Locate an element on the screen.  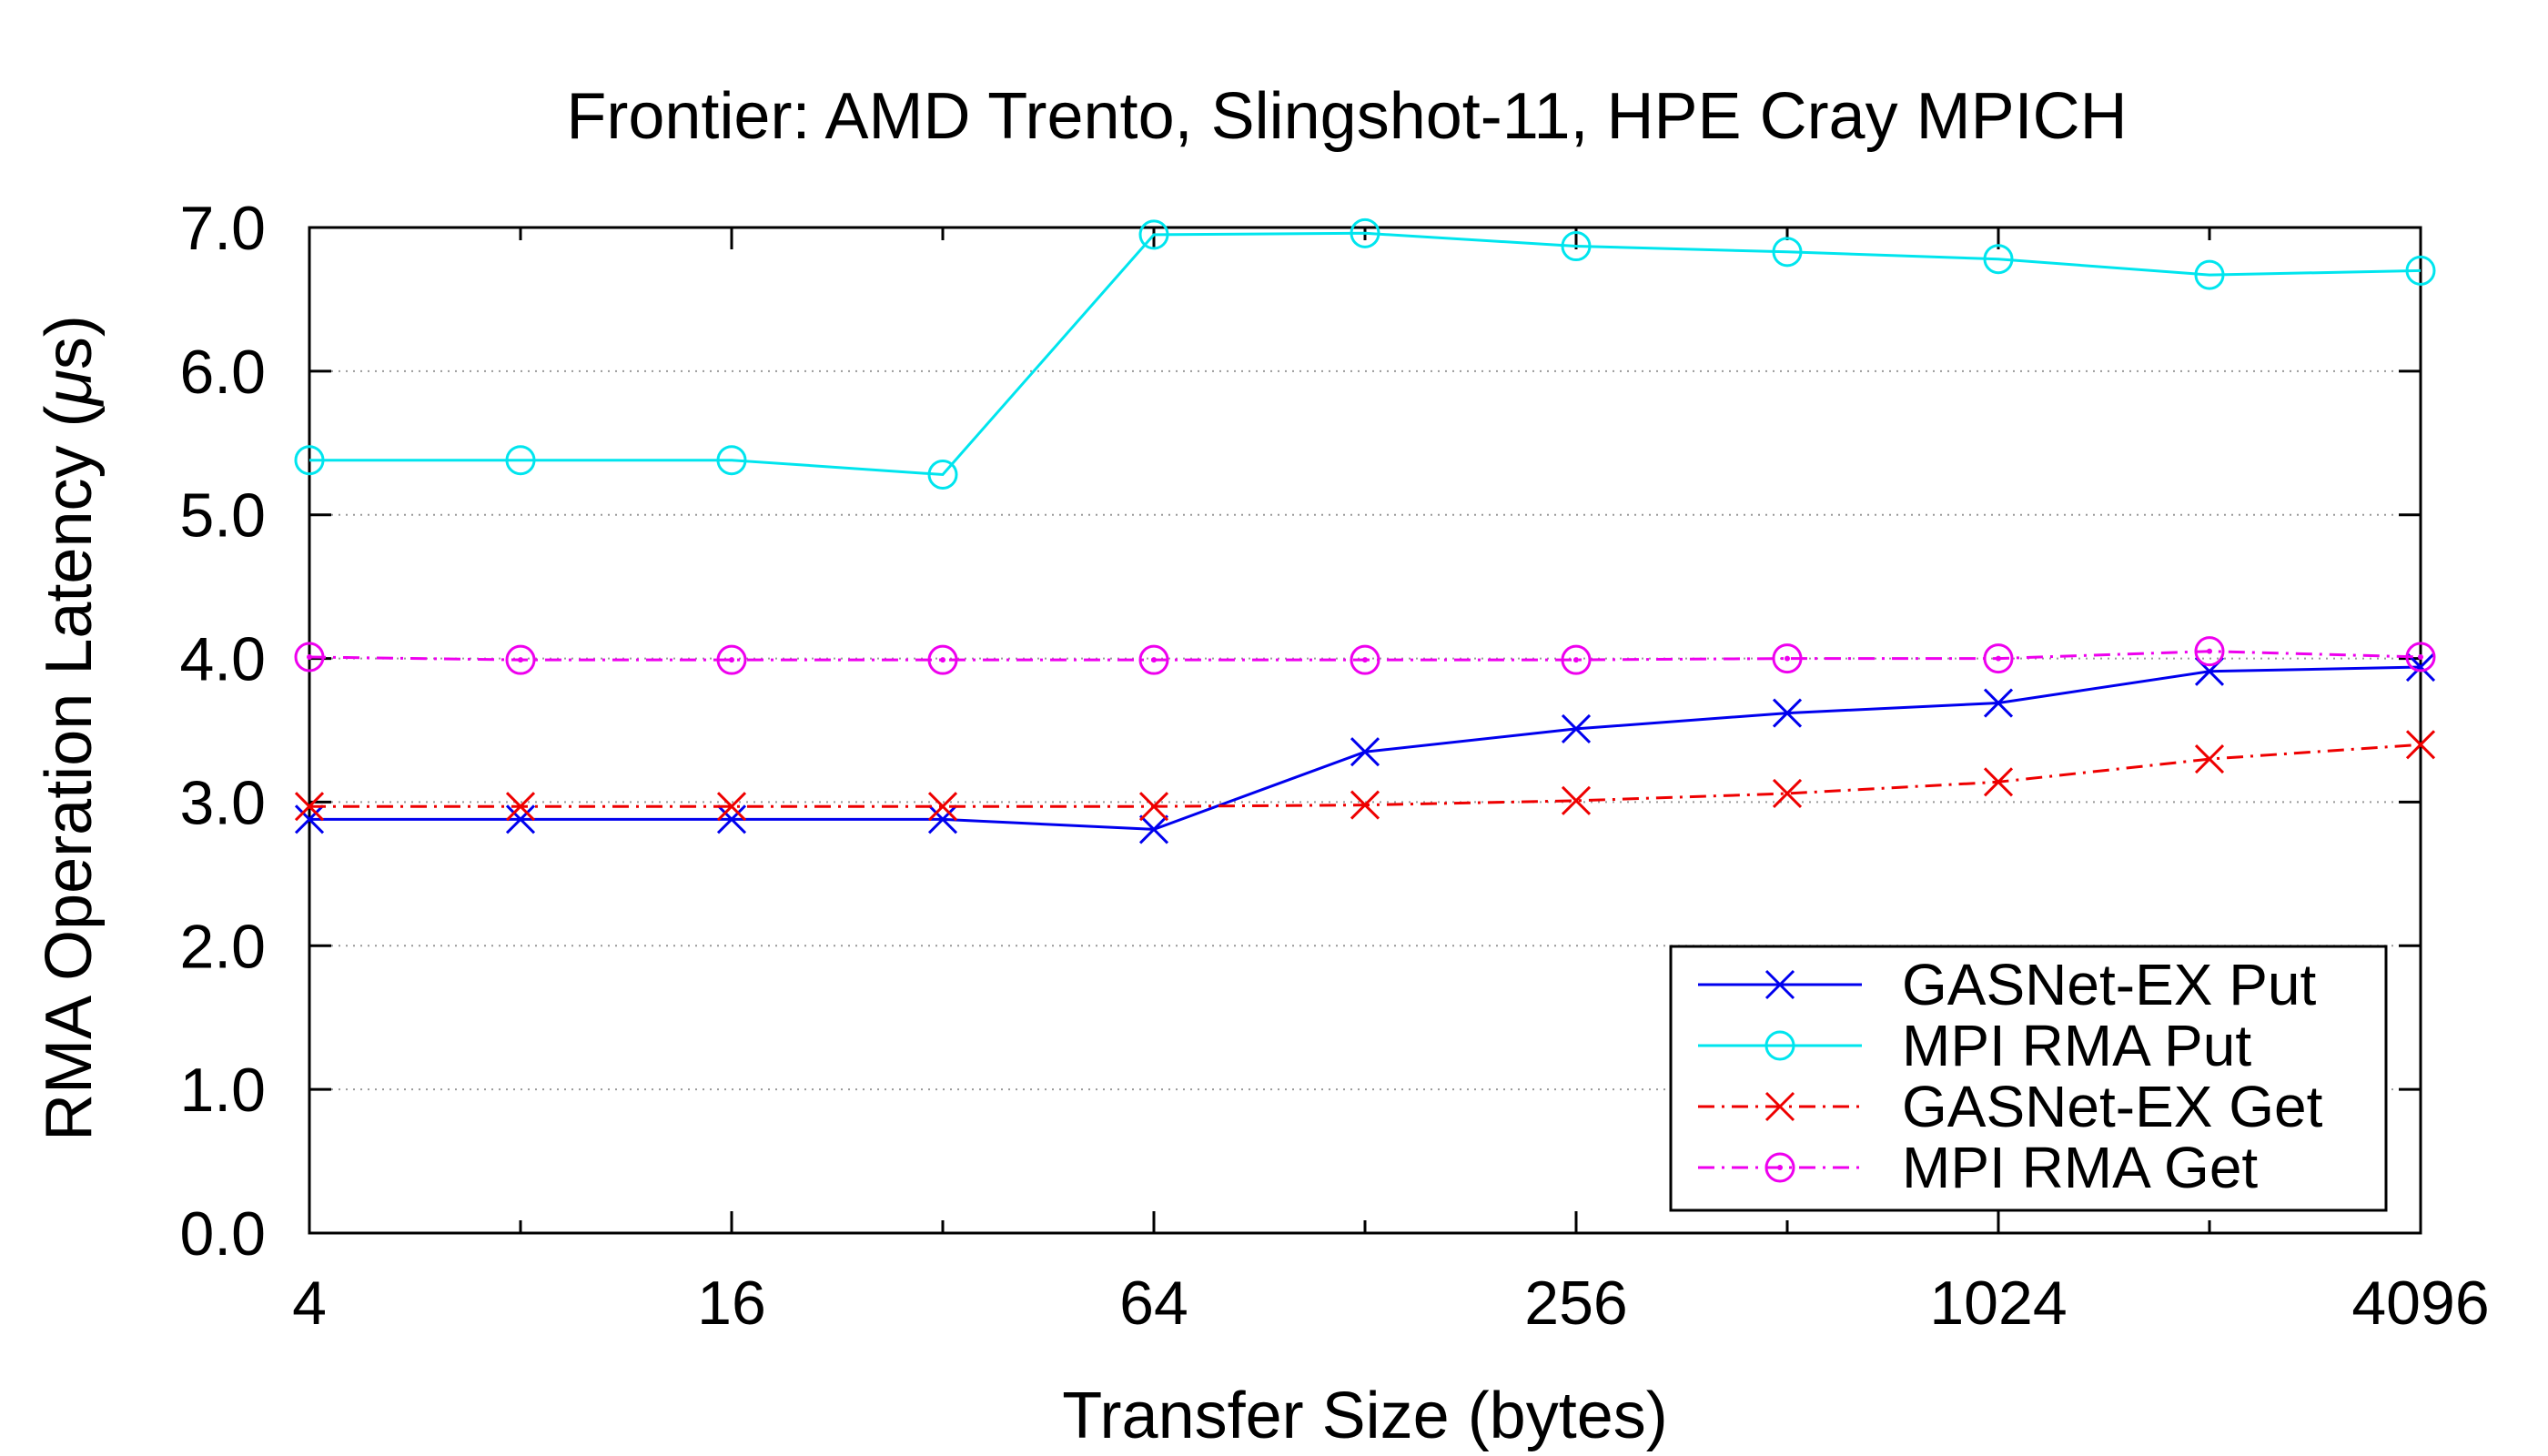
x-tick-label: 4096 is located at coordinates (2420, 1303).